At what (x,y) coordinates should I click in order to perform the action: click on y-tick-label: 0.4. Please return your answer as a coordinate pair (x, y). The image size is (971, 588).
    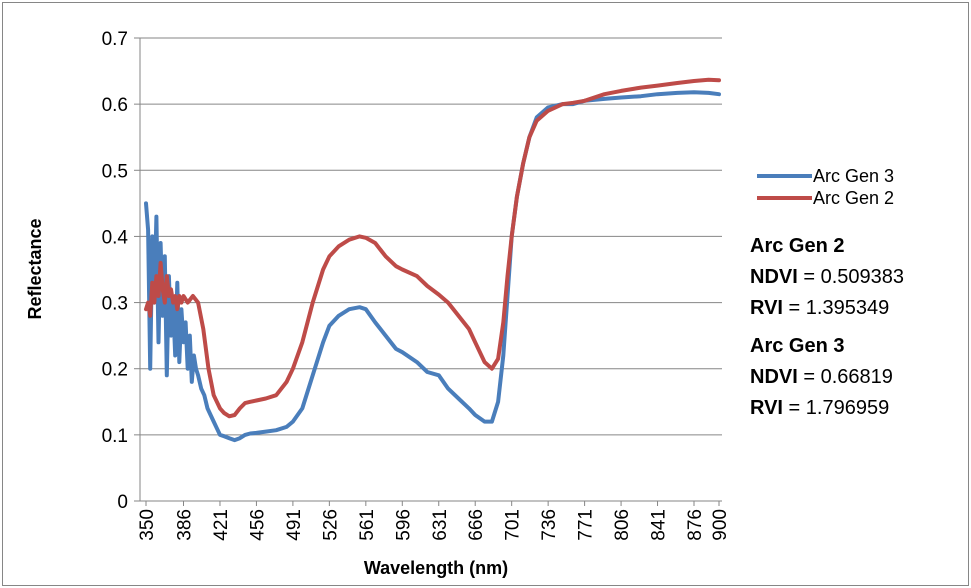
    Looking at the image, I should click on (115, 237).